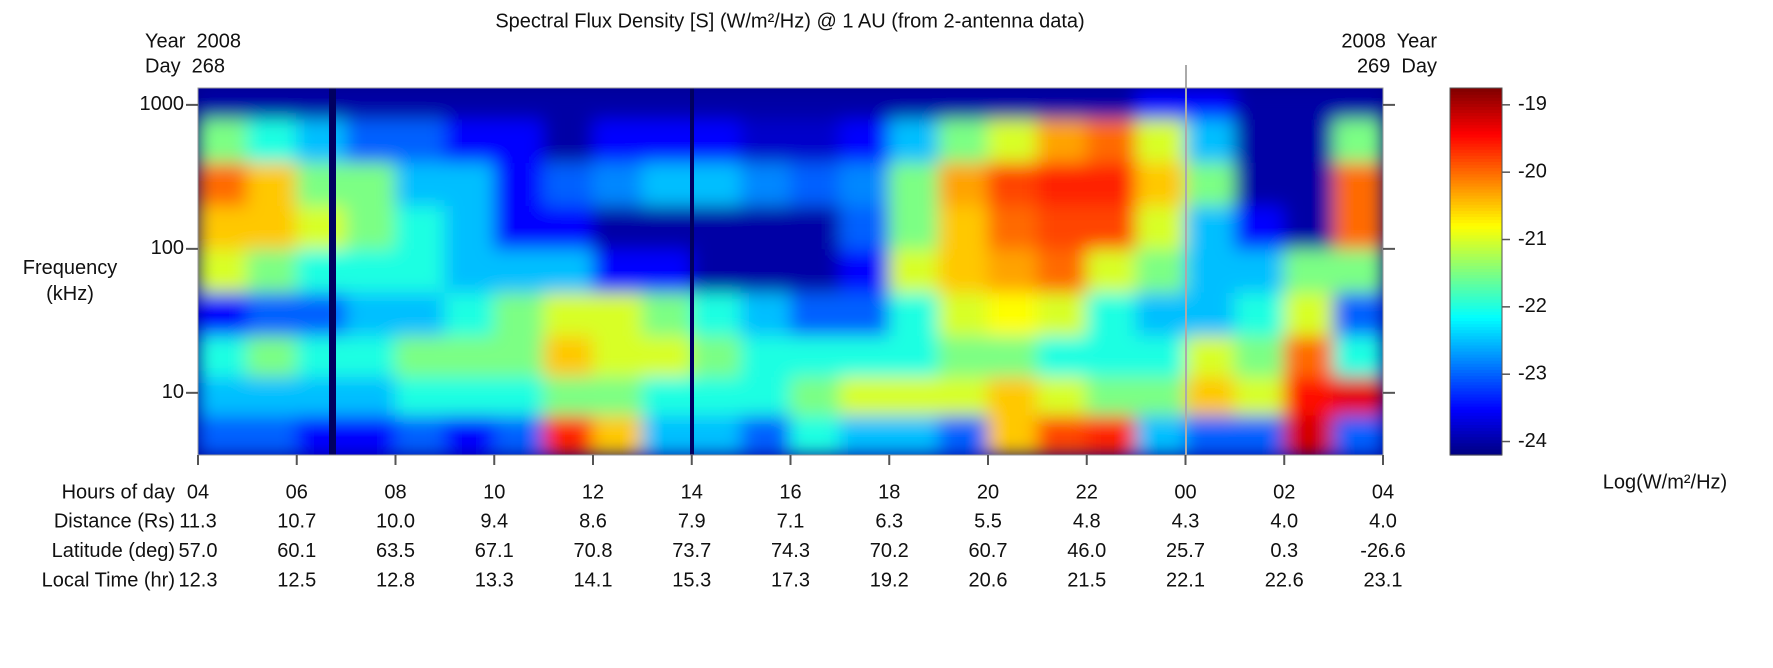  Describe the element at coordinates (1397, 66) in the screenshot. I see `end-day: 269 Day` at that location.